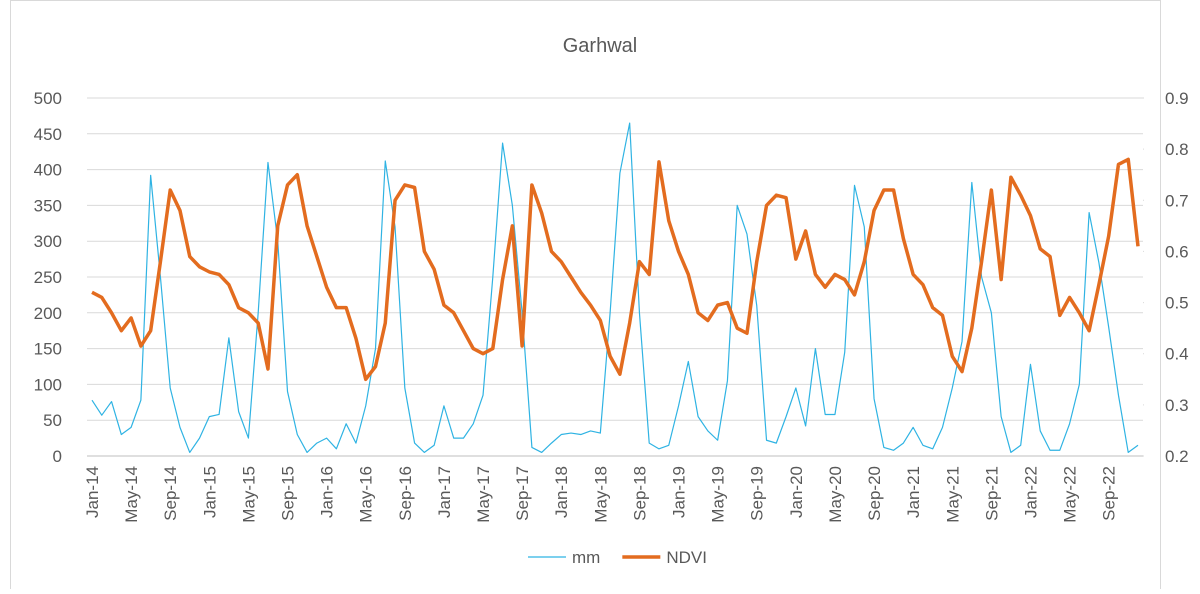 This screenshot has height=594, width=1200. What do you see at coordinates (209, 492) in the screenshot?
I see `x-tick-label: Jan-15` at bounding box center [209, 492].